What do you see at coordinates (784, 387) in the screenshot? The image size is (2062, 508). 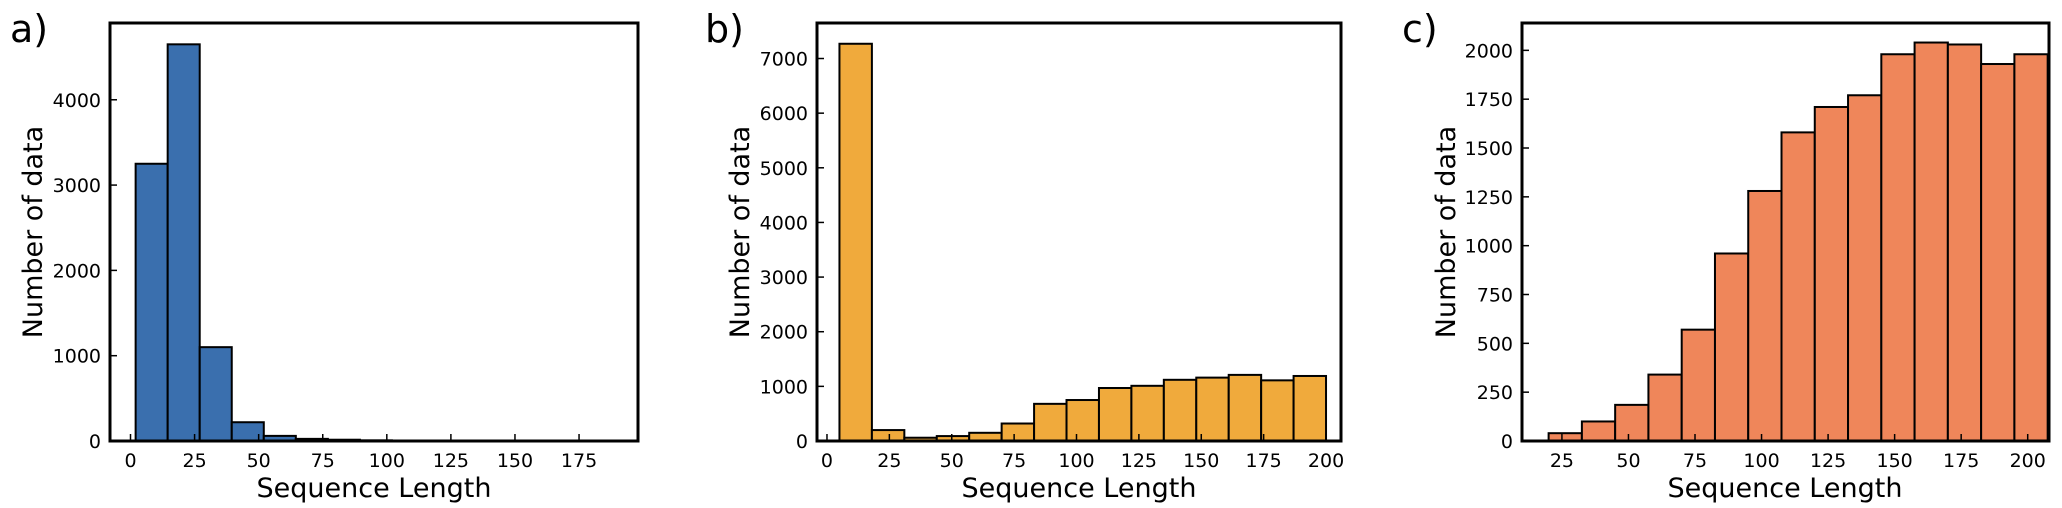 I see `panel-b-ytick-label: 1000` at bounding box center [784, 387].